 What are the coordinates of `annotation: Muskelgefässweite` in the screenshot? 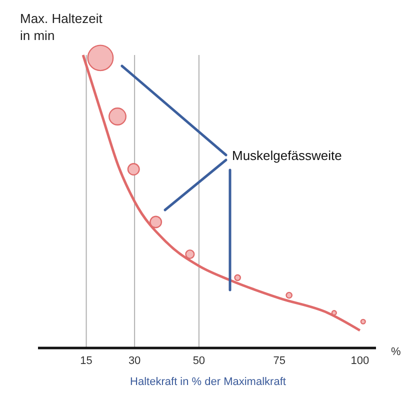 It's located at (287, 155).